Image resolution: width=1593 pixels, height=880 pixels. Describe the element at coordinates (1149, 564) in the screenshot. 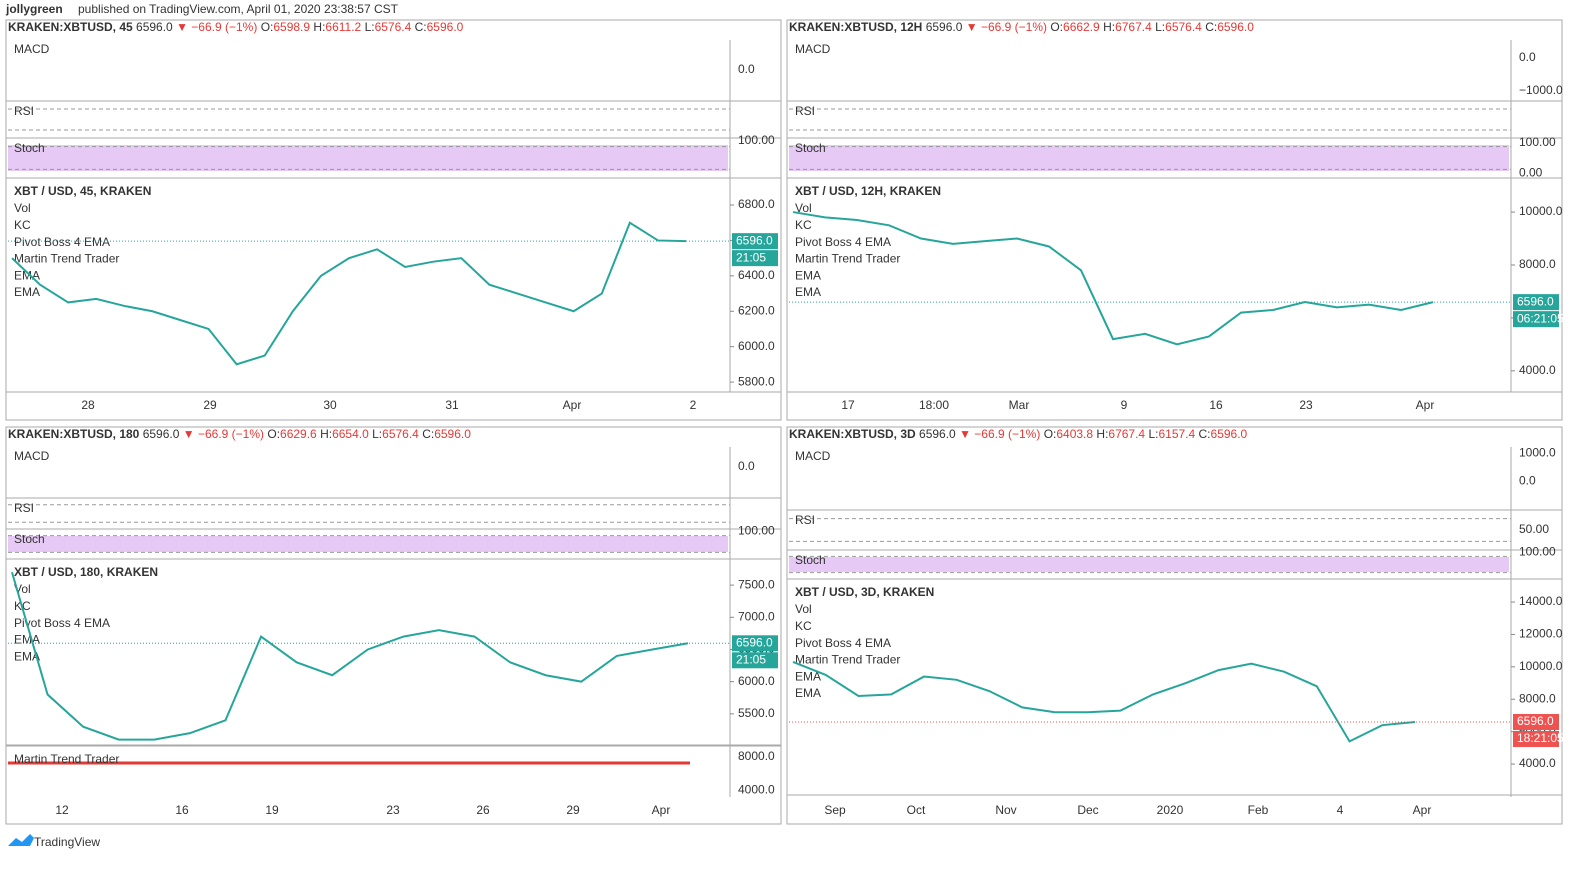

I see `stoch-band` at that location.